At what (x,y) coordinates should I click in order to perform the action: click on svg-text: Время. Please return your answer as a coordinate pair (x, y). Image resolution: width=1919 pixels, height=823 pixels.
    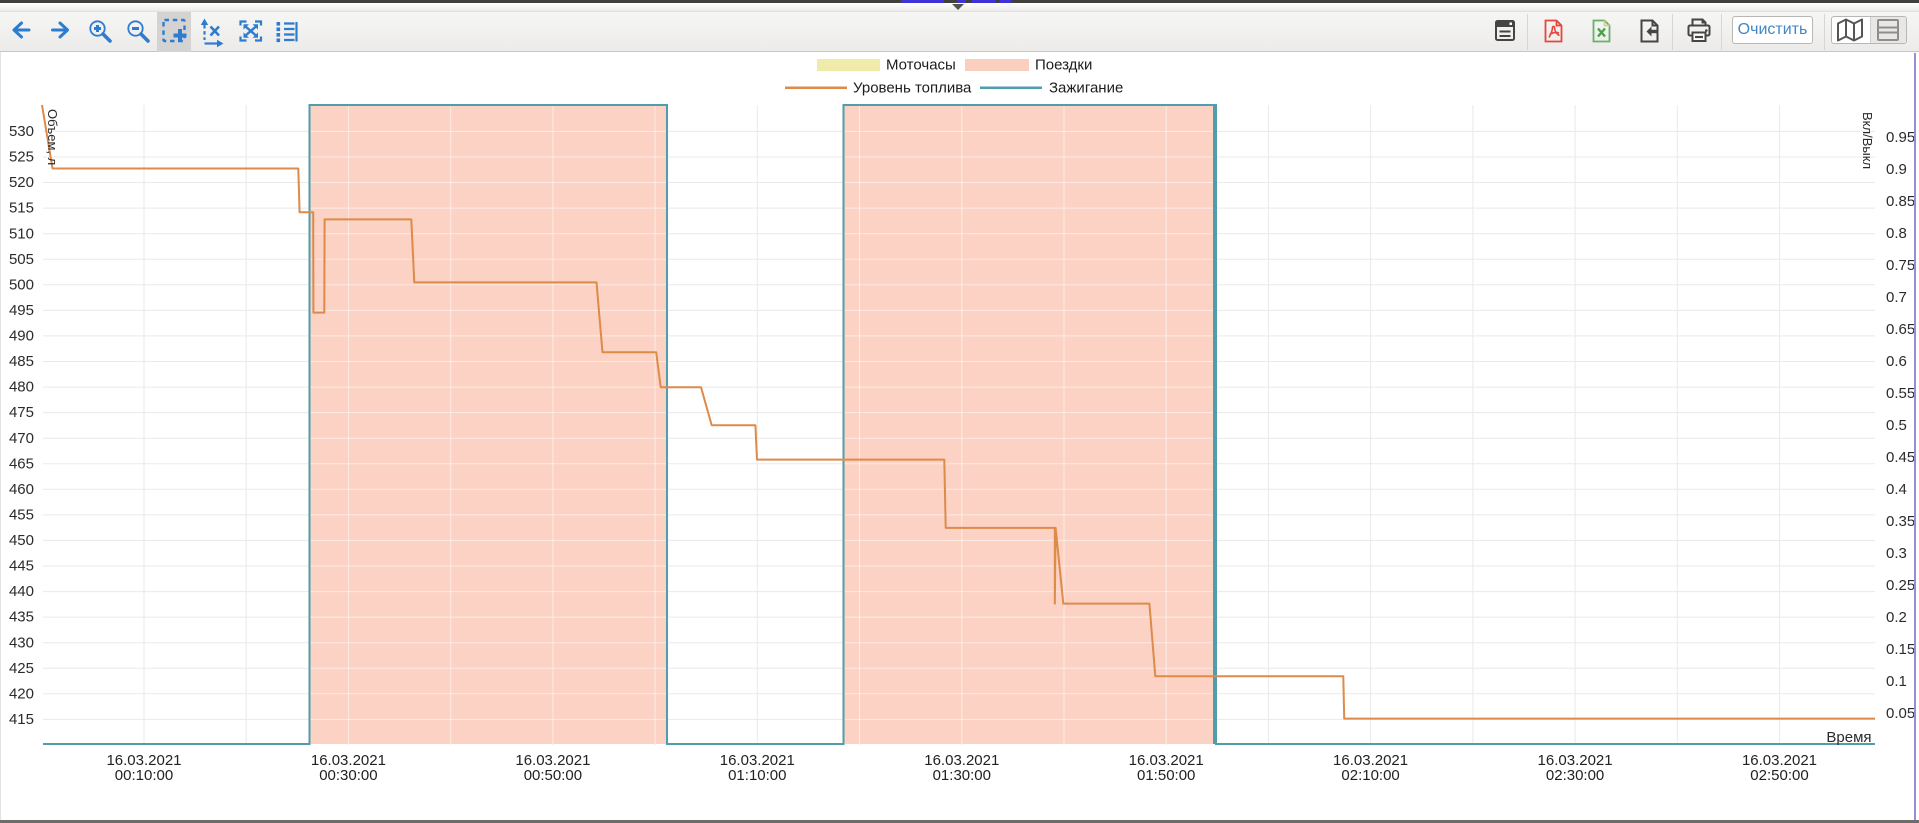
    Looking at the image, I should click on (1848, 737).